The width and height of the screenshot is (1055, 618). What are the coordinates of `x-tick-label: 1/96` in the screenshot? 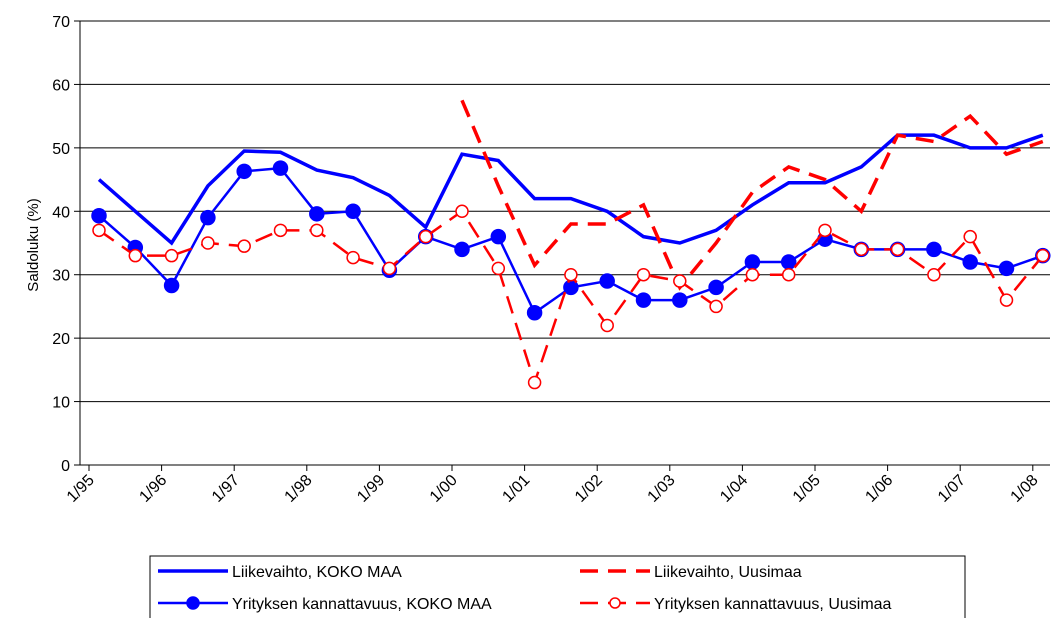 It's located at (153, 489).